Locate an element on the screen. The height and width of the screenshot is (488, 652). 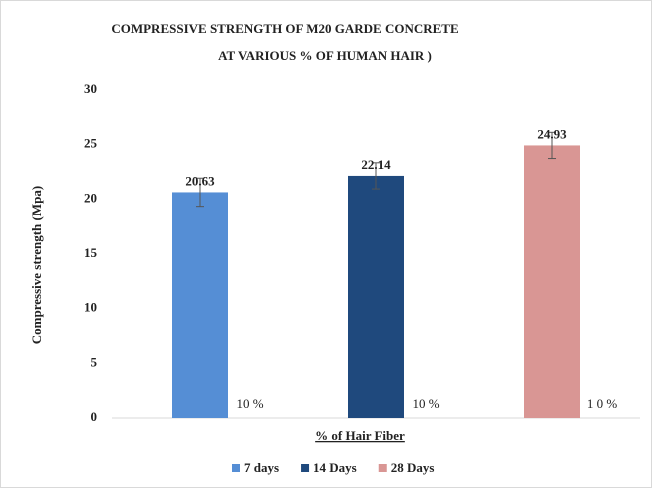
legend-label: 28 Days is located at coordinates (413, 467).